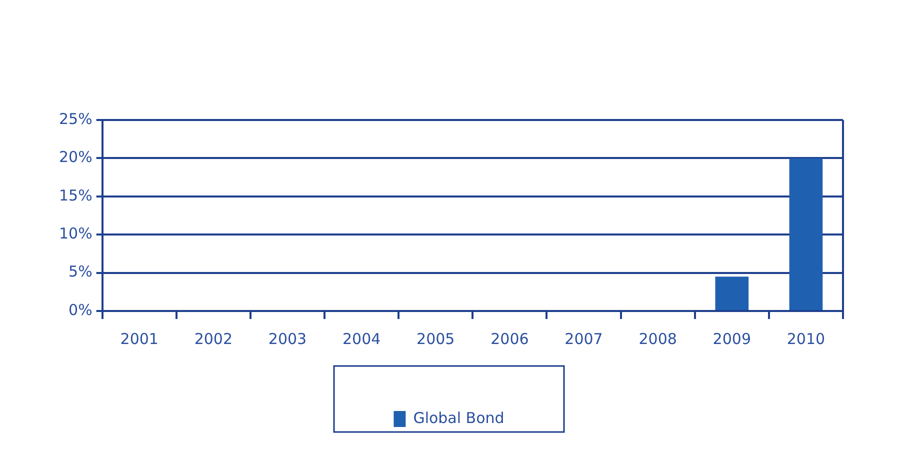 The image size is (903, 453). Describe the element at coordinates (361, 339) in the screenshot. I see `x-tick-label: 2004` at that location.